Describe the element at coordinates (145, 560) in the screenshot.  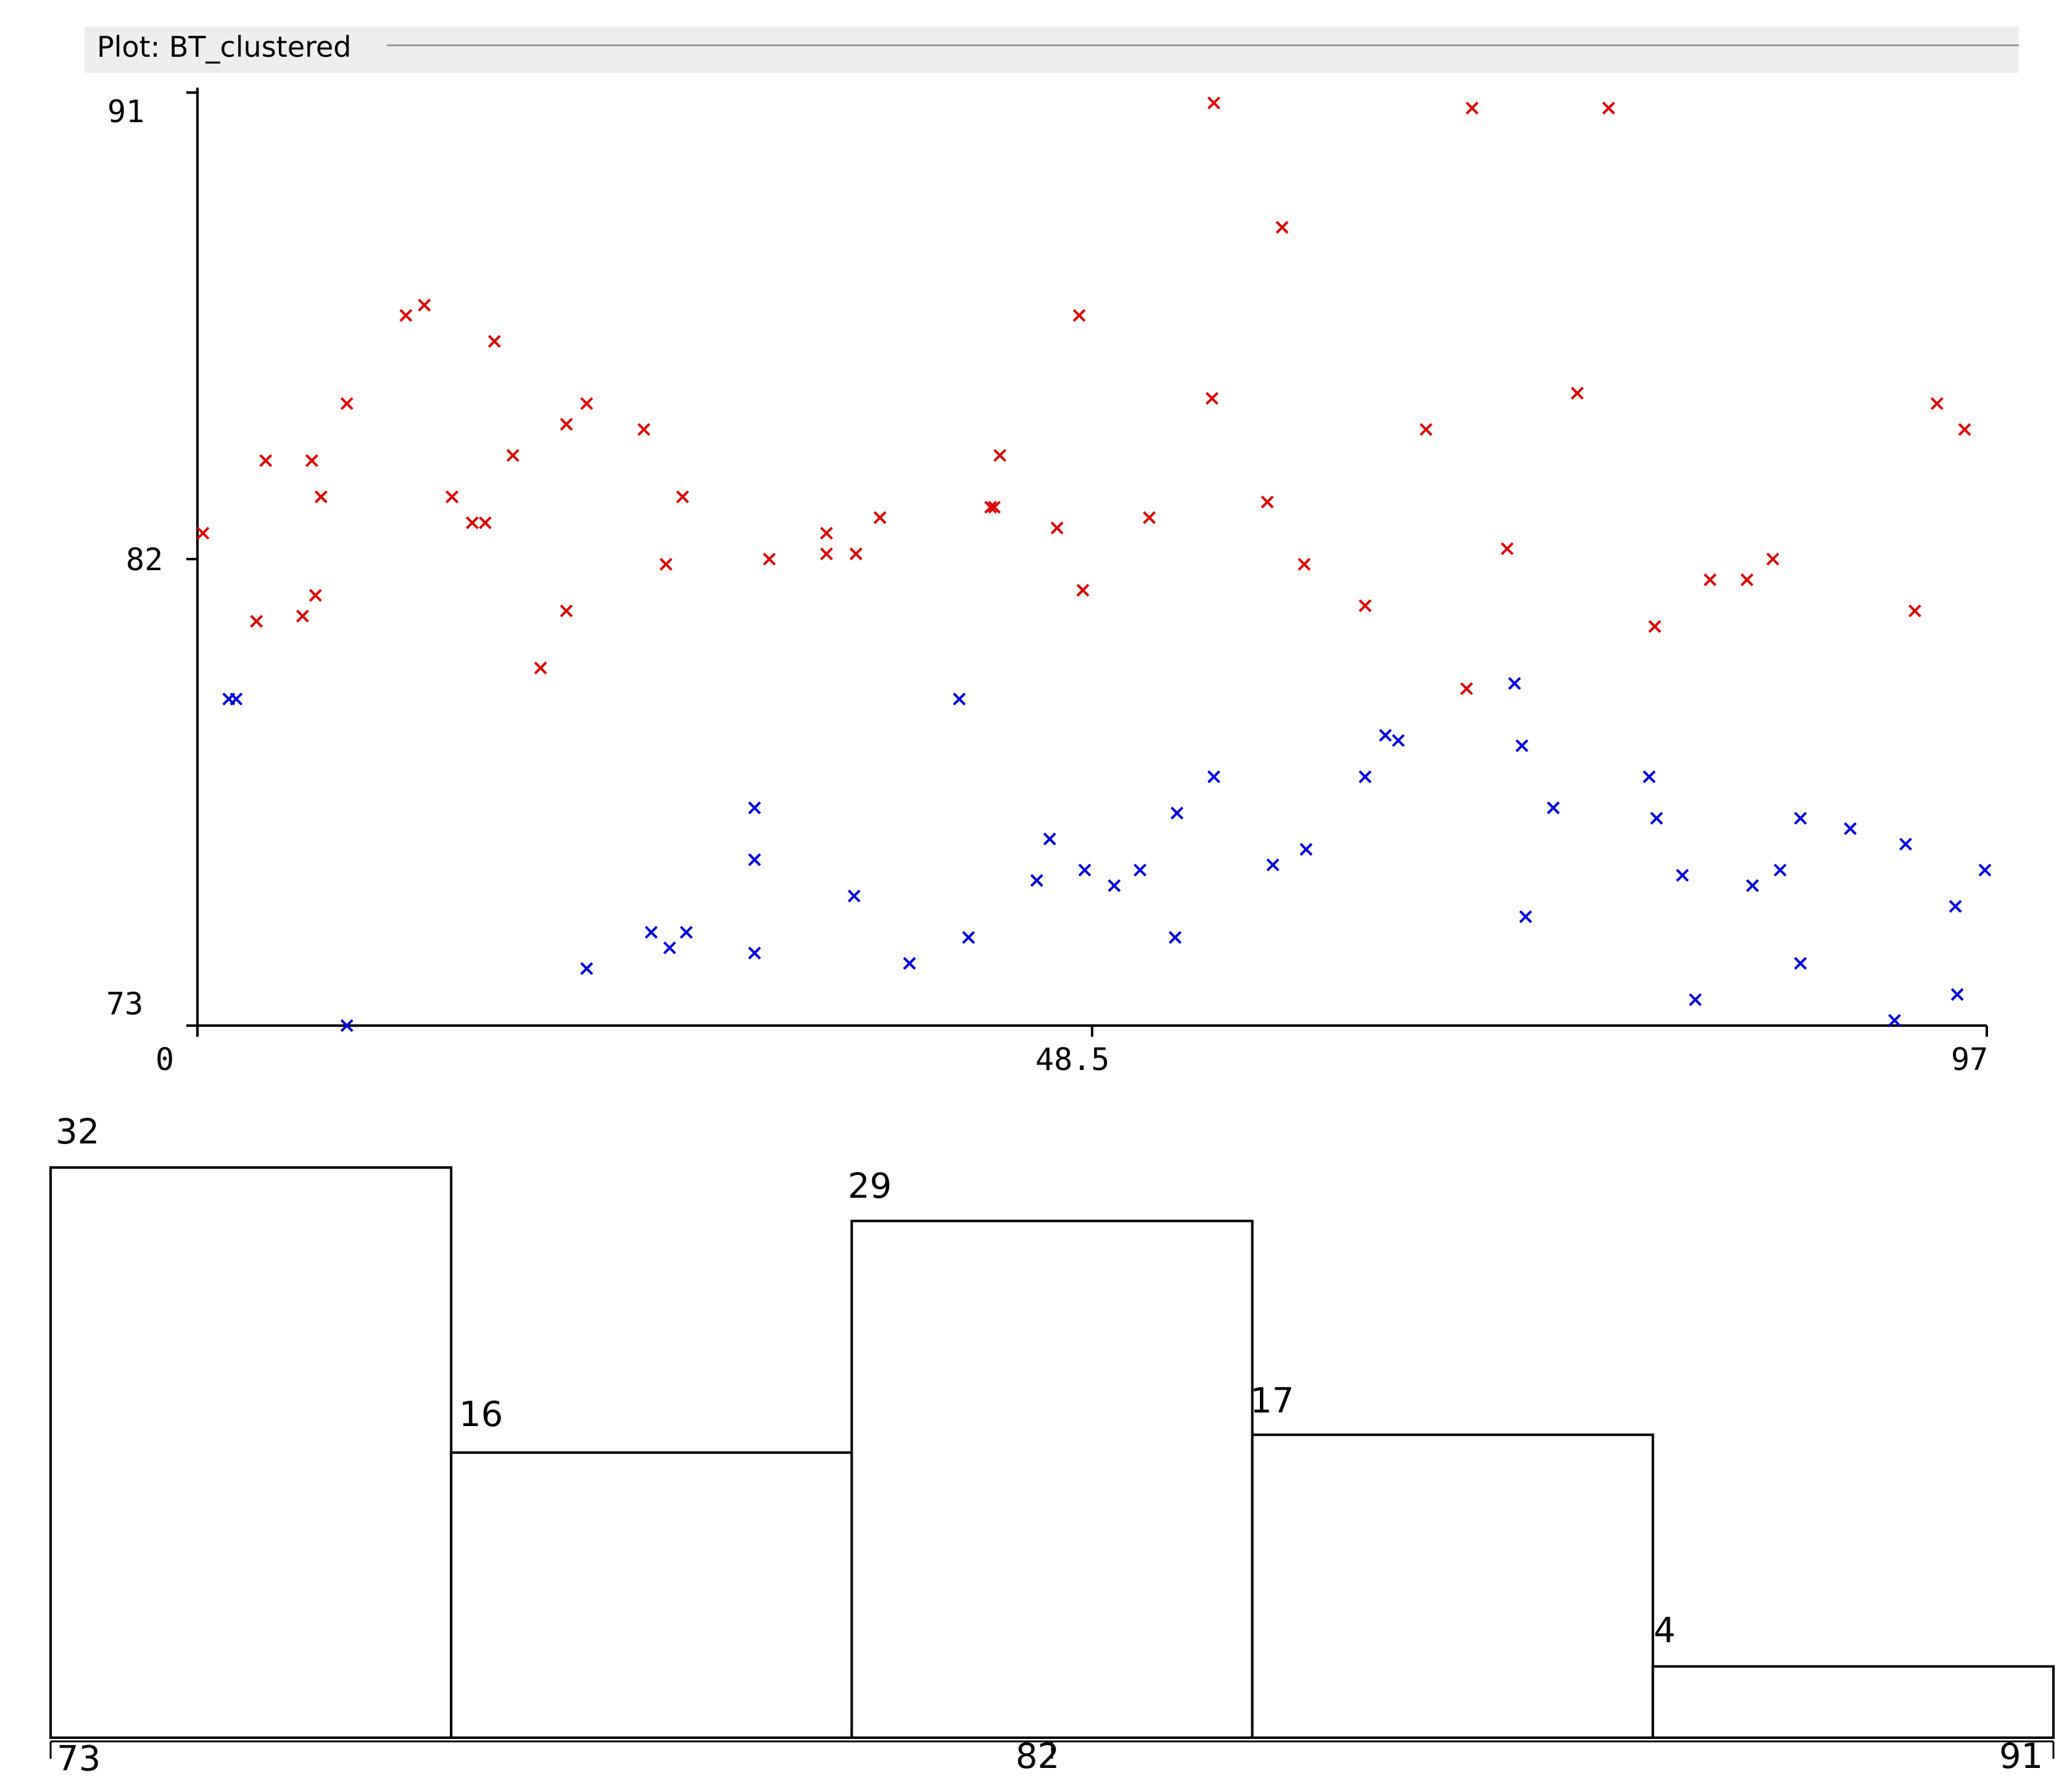
I see `y-axis-mid-label: 82` at that location.